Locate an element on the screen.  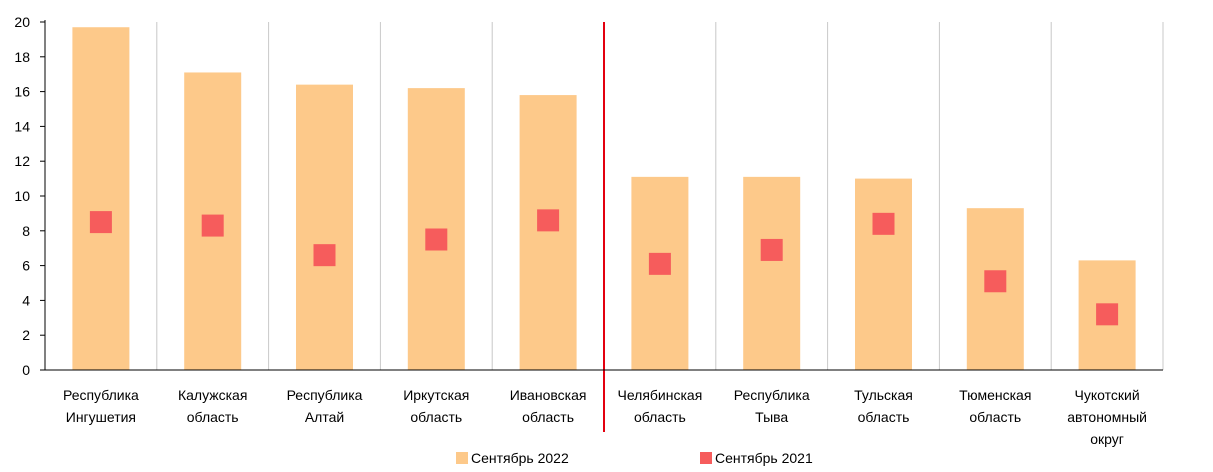
x-tick-label: Калужская is located at coordinates (212, 395).